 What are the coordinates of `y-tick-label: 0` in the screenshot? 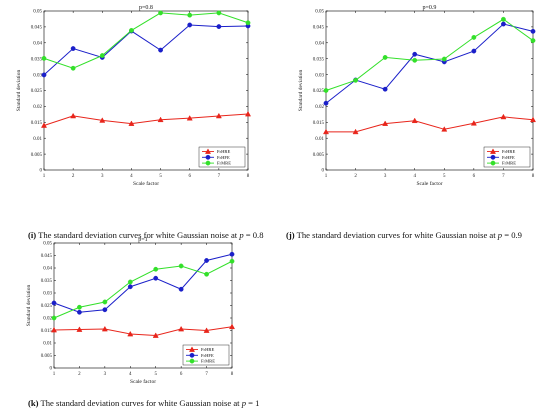 It's located at (41, 171).